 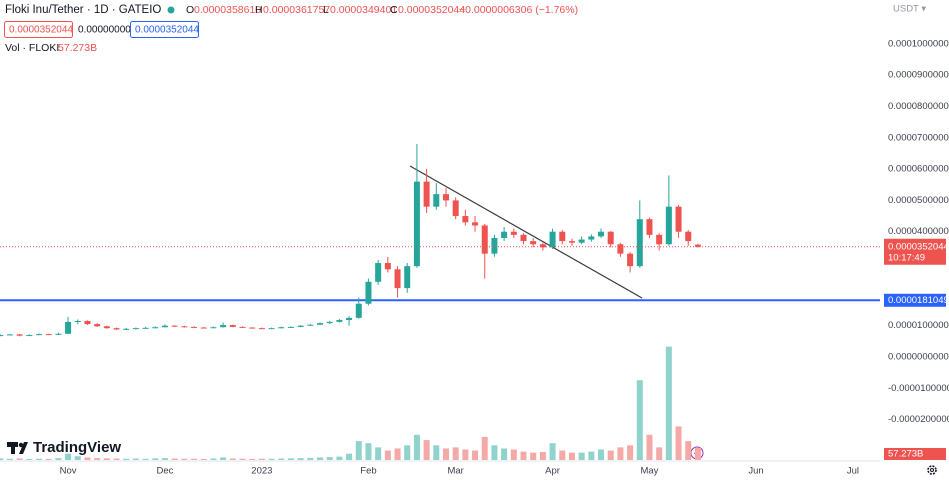 What do you see at coordinates (918, 169) in the screenshot?
I see `y-tick-label: 0.0000600000` at bounding box center [918, 169].